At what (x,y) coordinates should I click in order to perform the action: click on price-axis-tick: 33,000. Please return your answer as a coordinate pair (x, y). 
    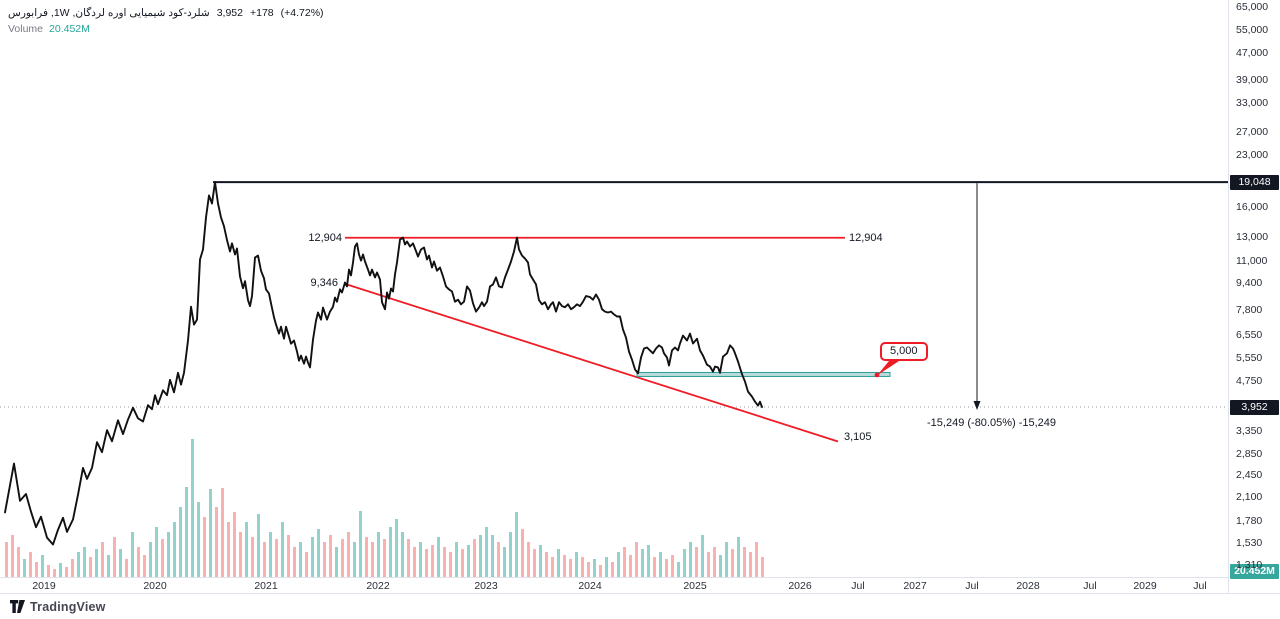
    Looking at the image, I should click on (1252, 103).